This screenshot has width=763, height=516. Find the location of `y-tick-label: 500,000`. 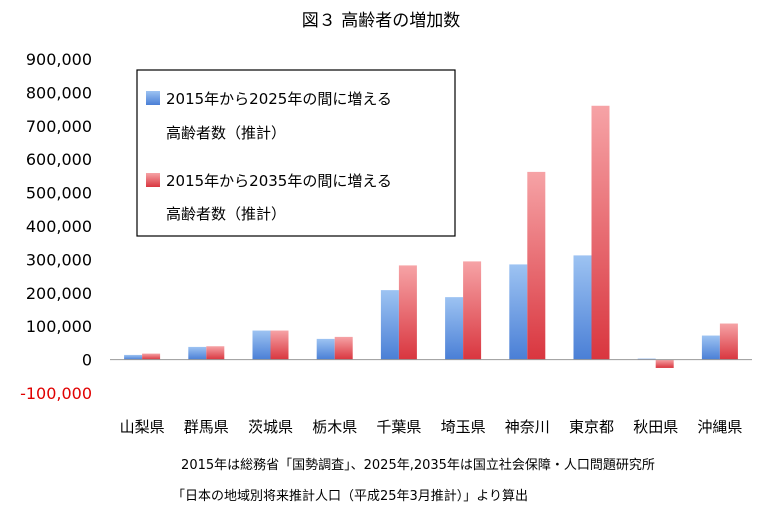

y-tick-label: 500,000 is located at coordinates (59, 193).